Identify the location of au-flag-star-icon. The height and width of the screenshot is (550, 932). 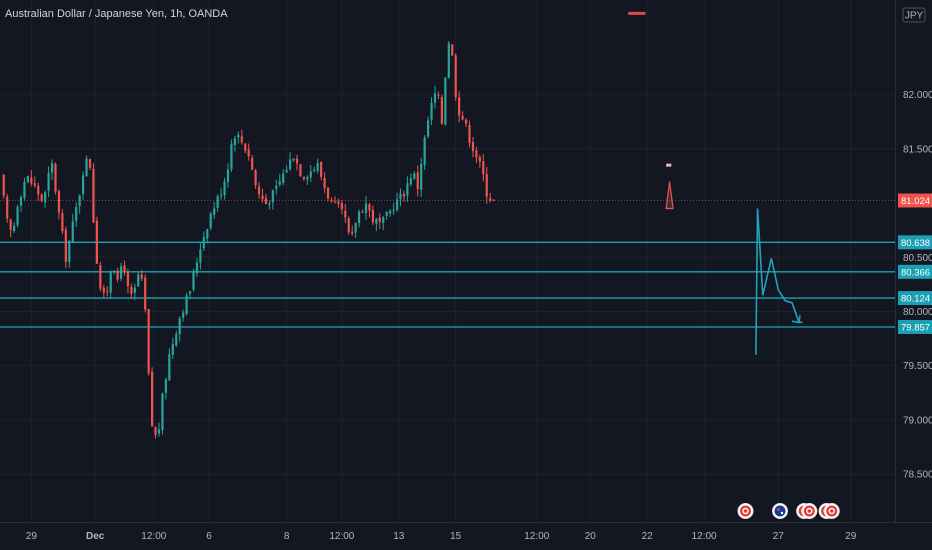
(778, 509).